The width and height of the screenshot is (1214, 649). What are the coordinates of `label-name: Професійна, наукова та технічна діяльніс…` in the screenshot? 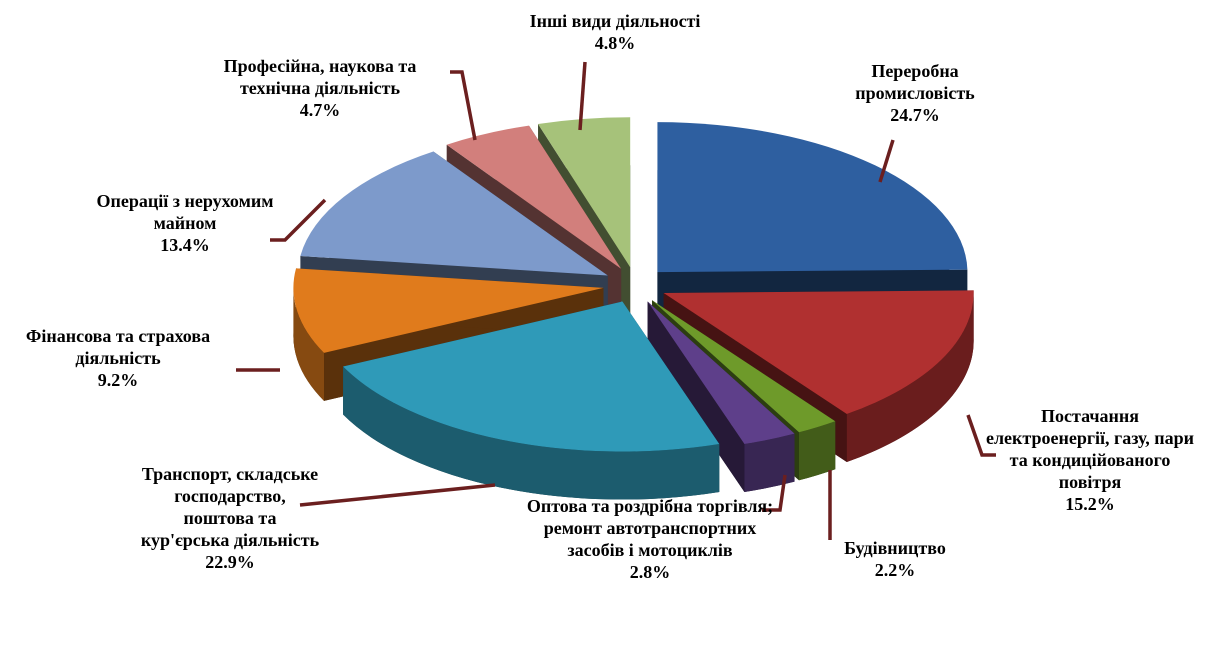 It's located at (320, 77).